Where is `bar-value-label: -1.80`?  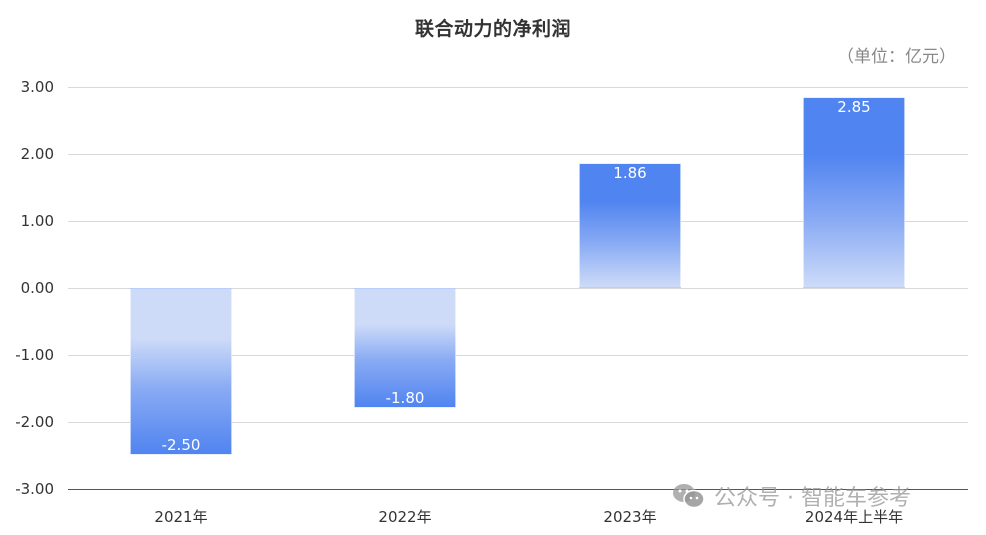
bar-value-label: -1.80 is located at coordinates (405, 398).